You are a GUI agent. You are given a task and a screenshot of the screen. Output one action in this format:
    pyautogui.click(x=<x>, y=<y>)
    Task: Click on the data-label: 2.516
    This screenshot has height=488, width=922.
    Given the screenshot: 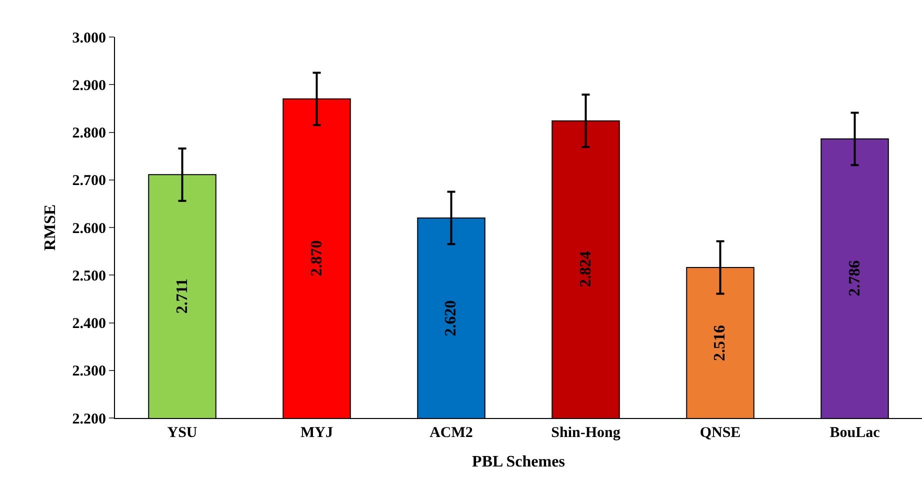 What is the action you would take?
    pyautogui.click(x=720, y=343)
    